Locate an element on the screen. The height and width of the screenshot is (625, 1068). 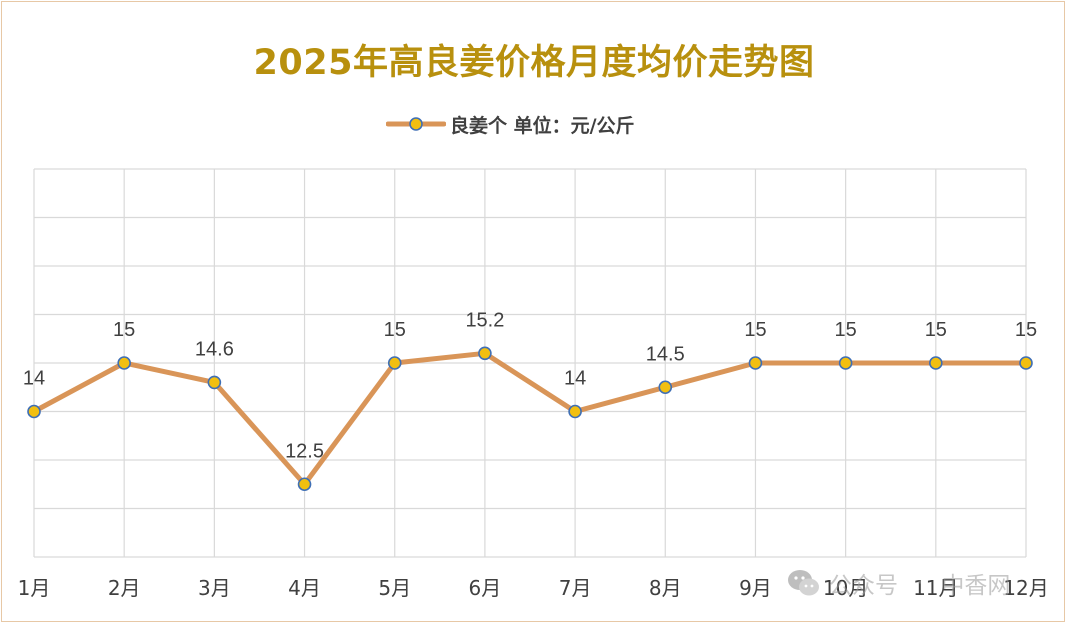
watermark-left-text: 公众号 is located at coordinates (863, 586).